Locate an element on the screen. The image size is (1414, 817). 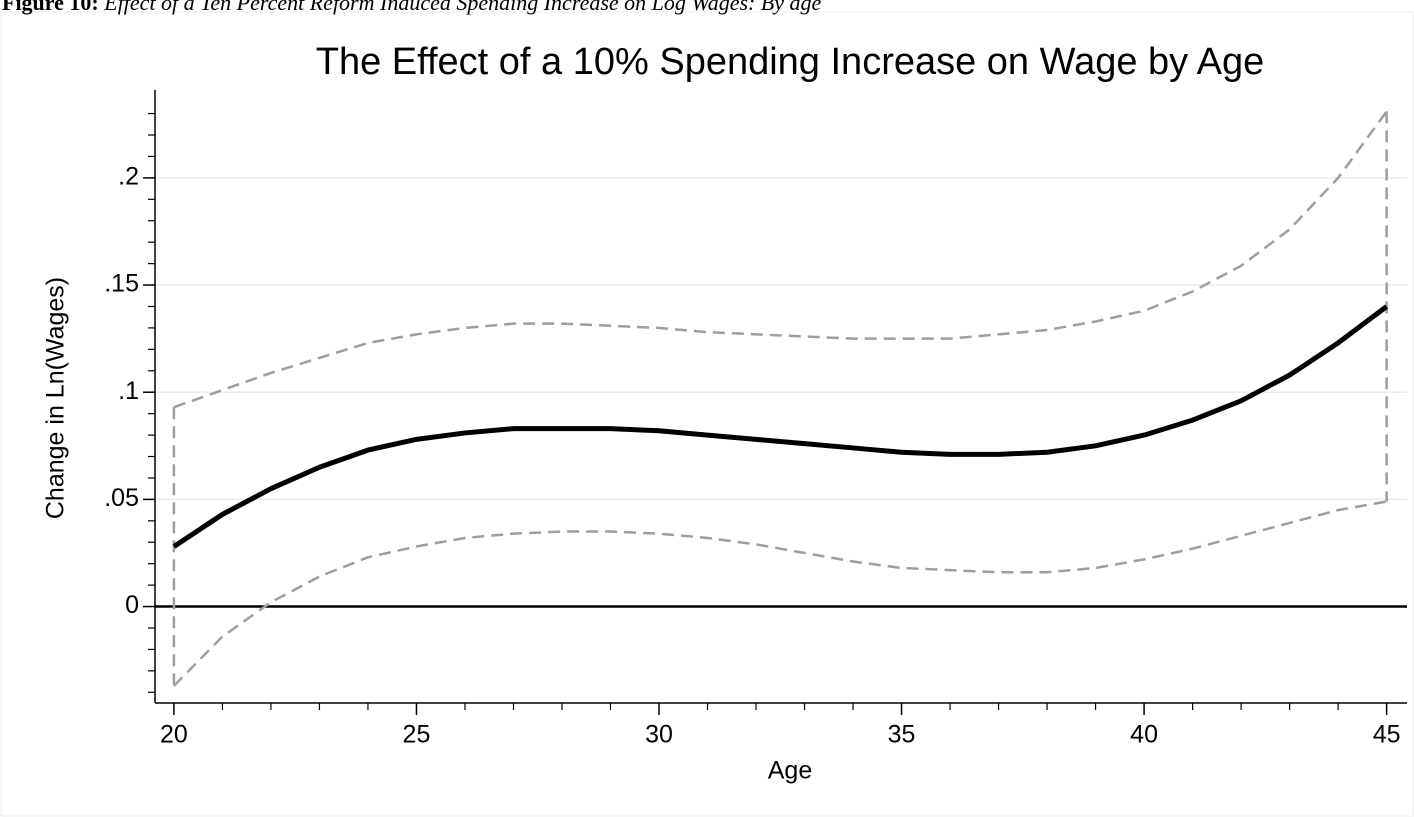
y-tick-label: .05 is located at coordinates (121, 498).